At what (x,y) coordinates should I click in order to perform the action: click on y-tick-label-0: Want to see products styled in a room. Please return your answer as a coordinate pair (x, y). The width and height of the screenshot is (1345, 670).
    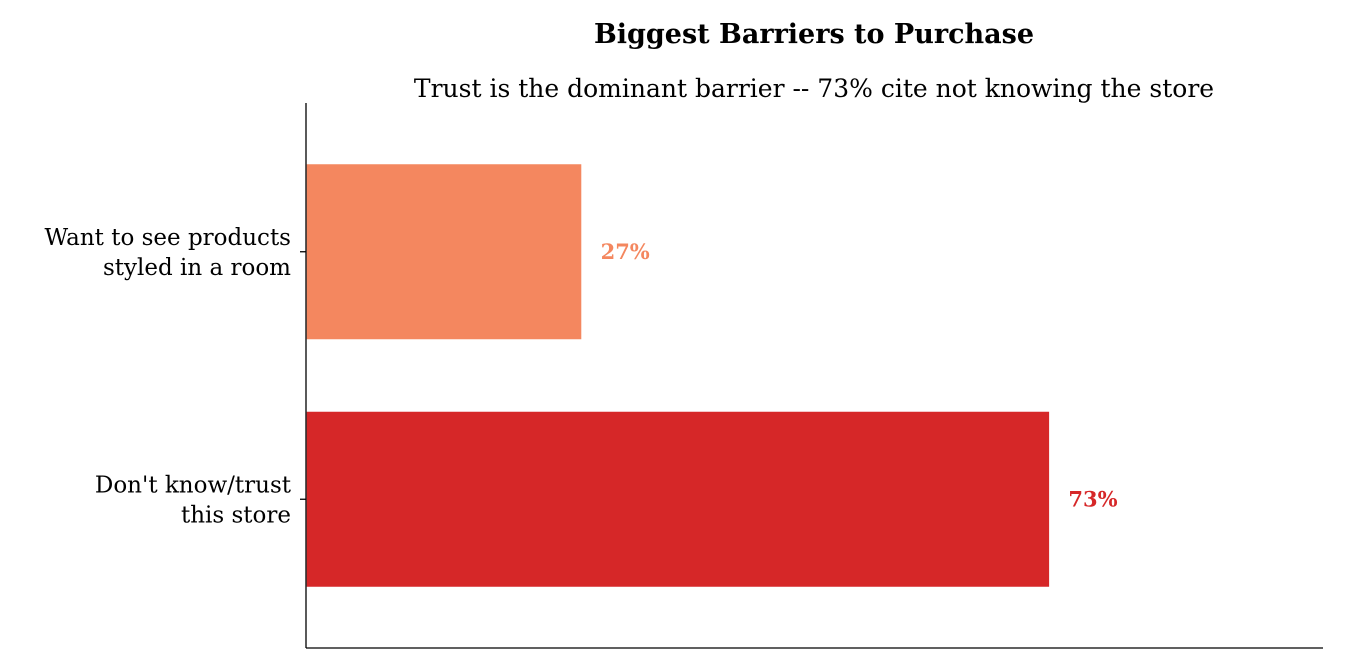
    Looking at the image, I should click on (168, 253).